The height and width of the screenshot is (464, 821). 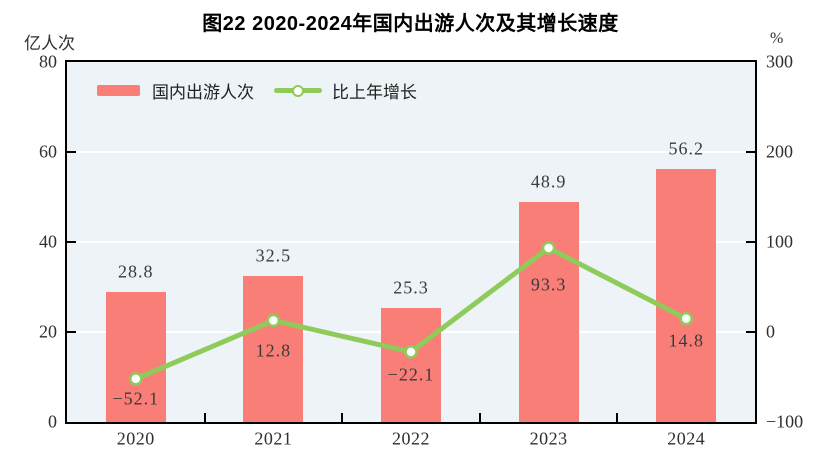 I want to click on legend-bar-swatch, so click(x=118, y=90).